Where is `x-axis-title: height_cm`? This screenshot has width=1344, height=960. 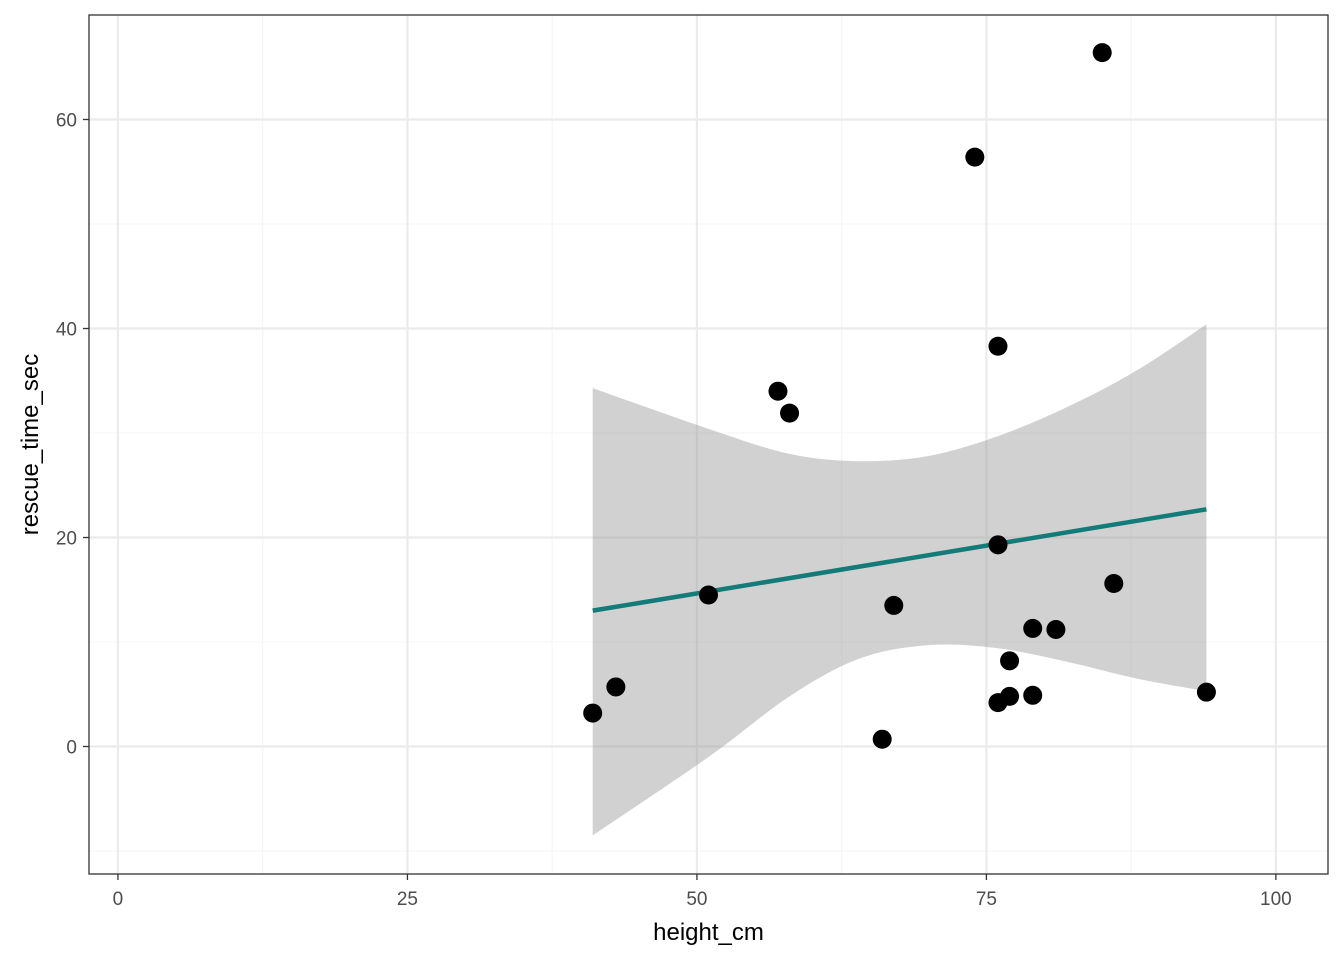 x-axis-title: height_cm is located at coordinates (708, 932).